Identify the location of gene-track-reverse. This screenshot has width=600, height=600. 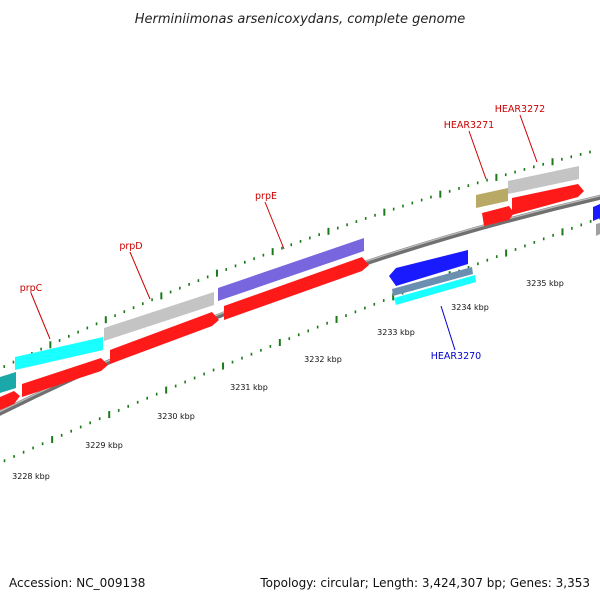
(432, 277).